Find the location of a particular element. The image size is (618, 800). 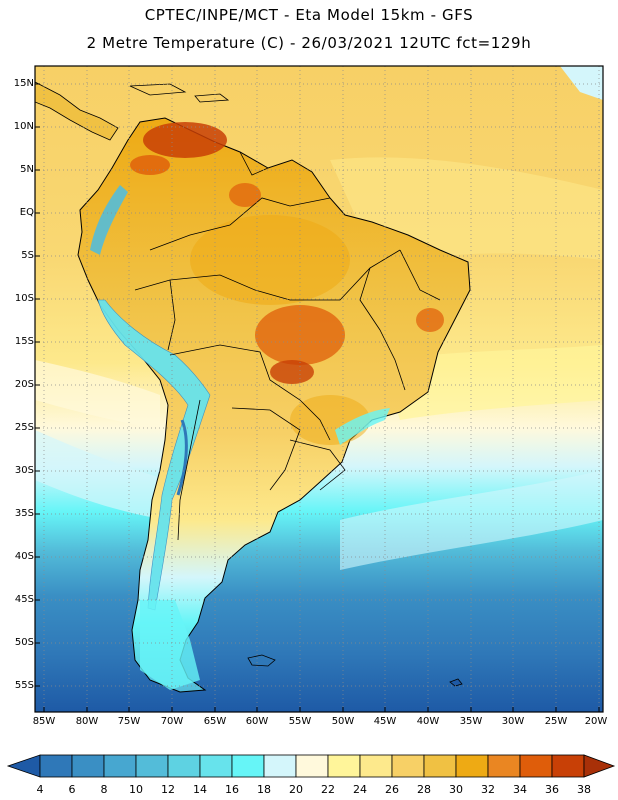

colorbar-label: 34 is located at coordinates (520, 789).